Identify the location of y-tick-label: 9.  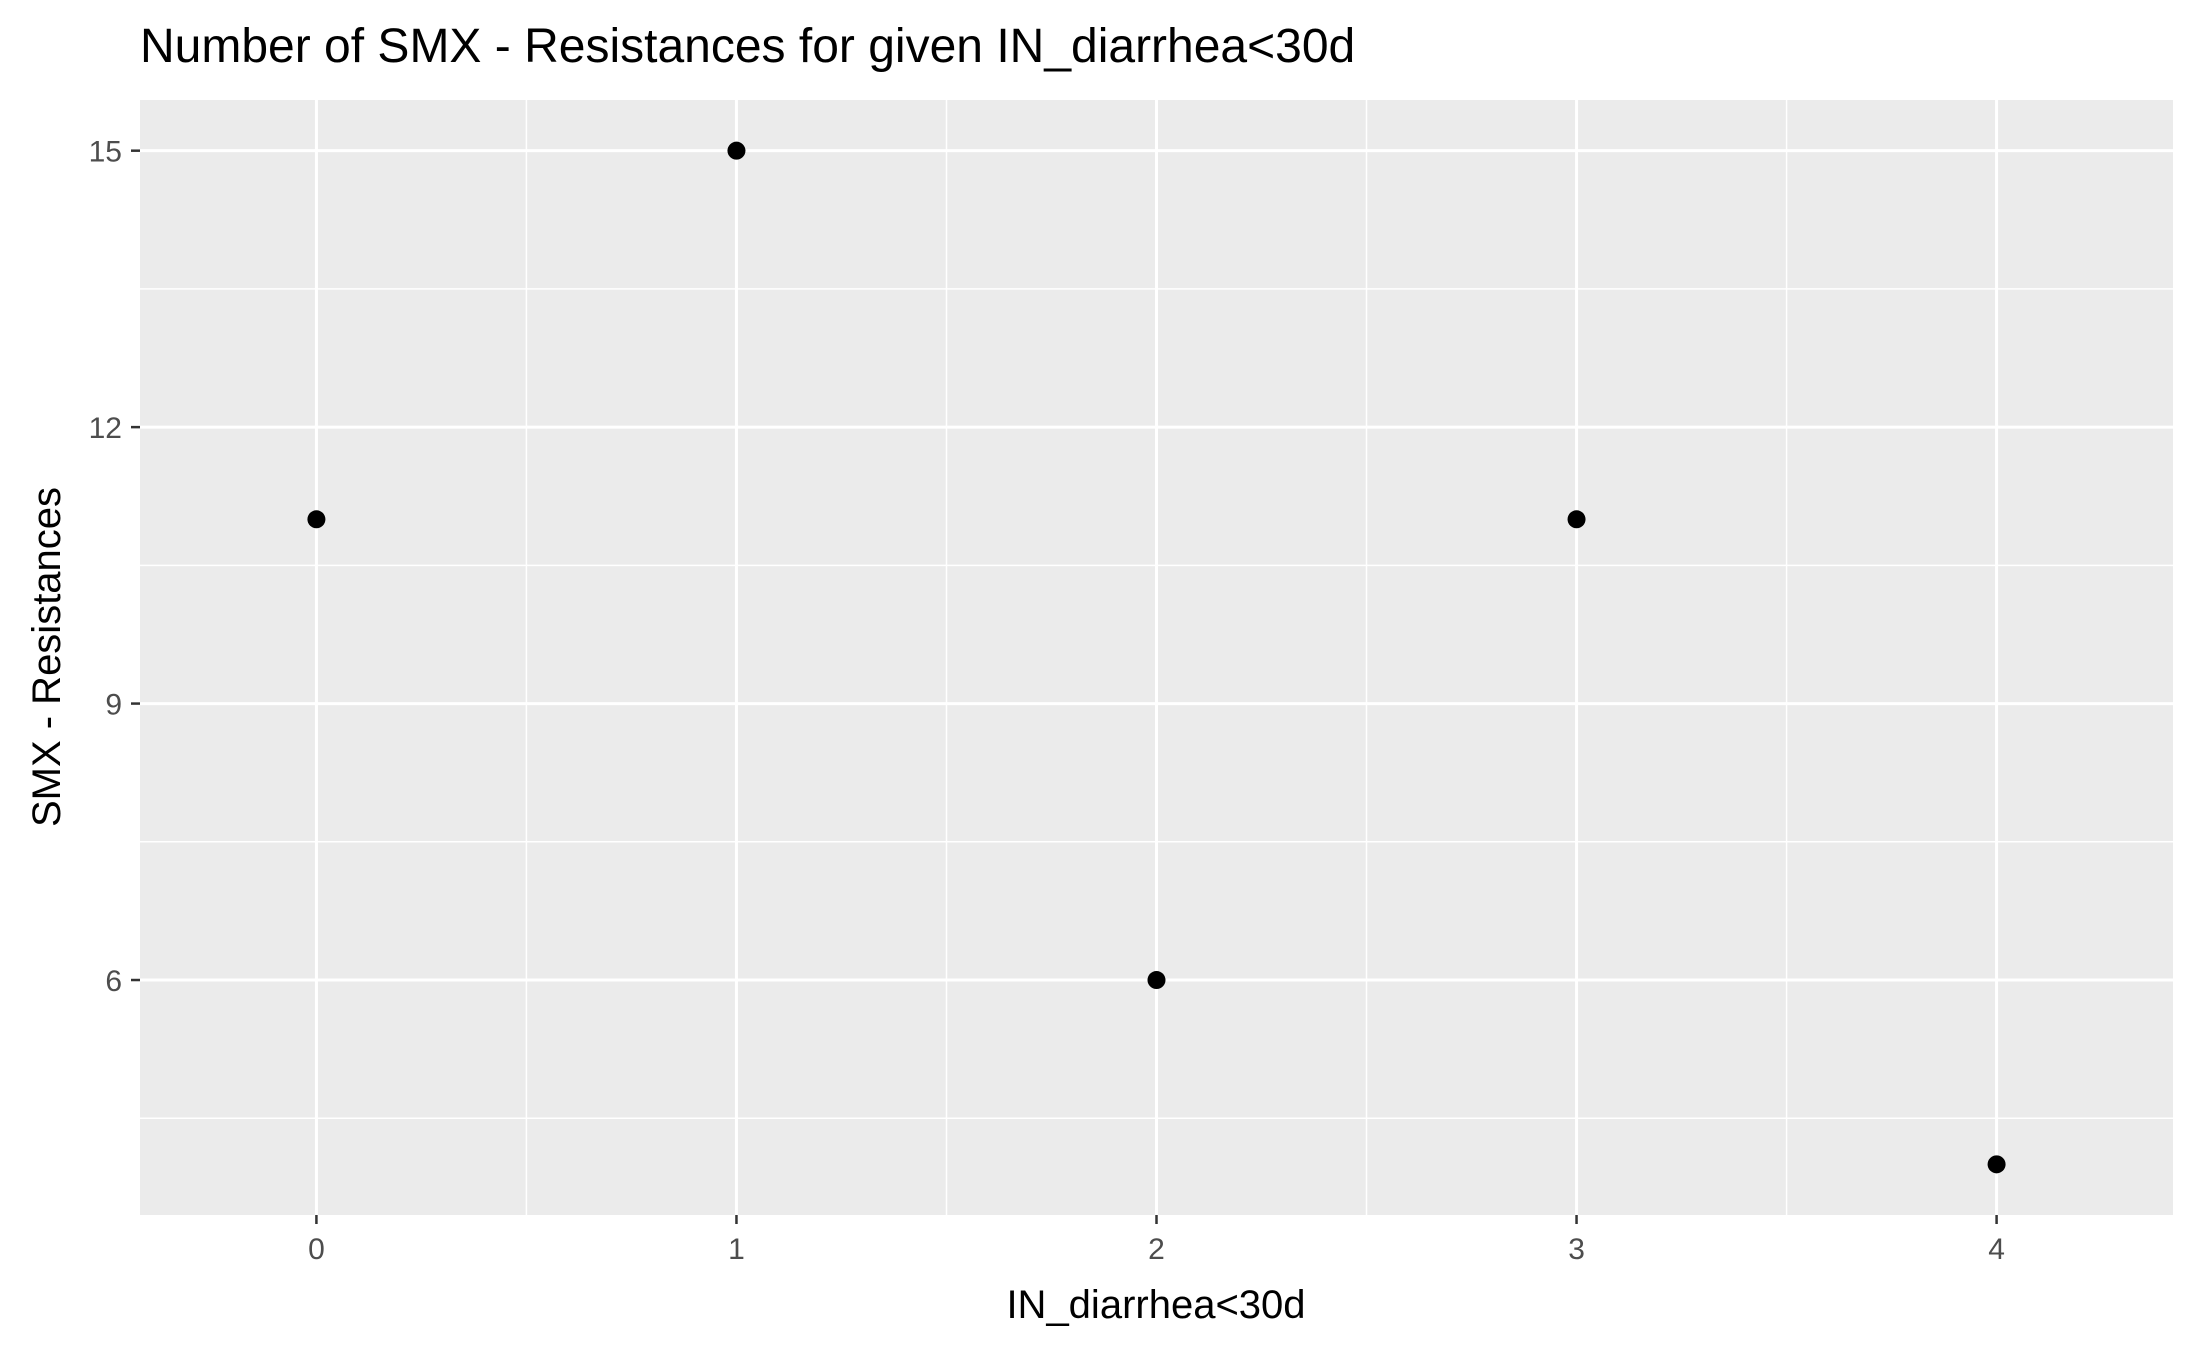
(113, 705).